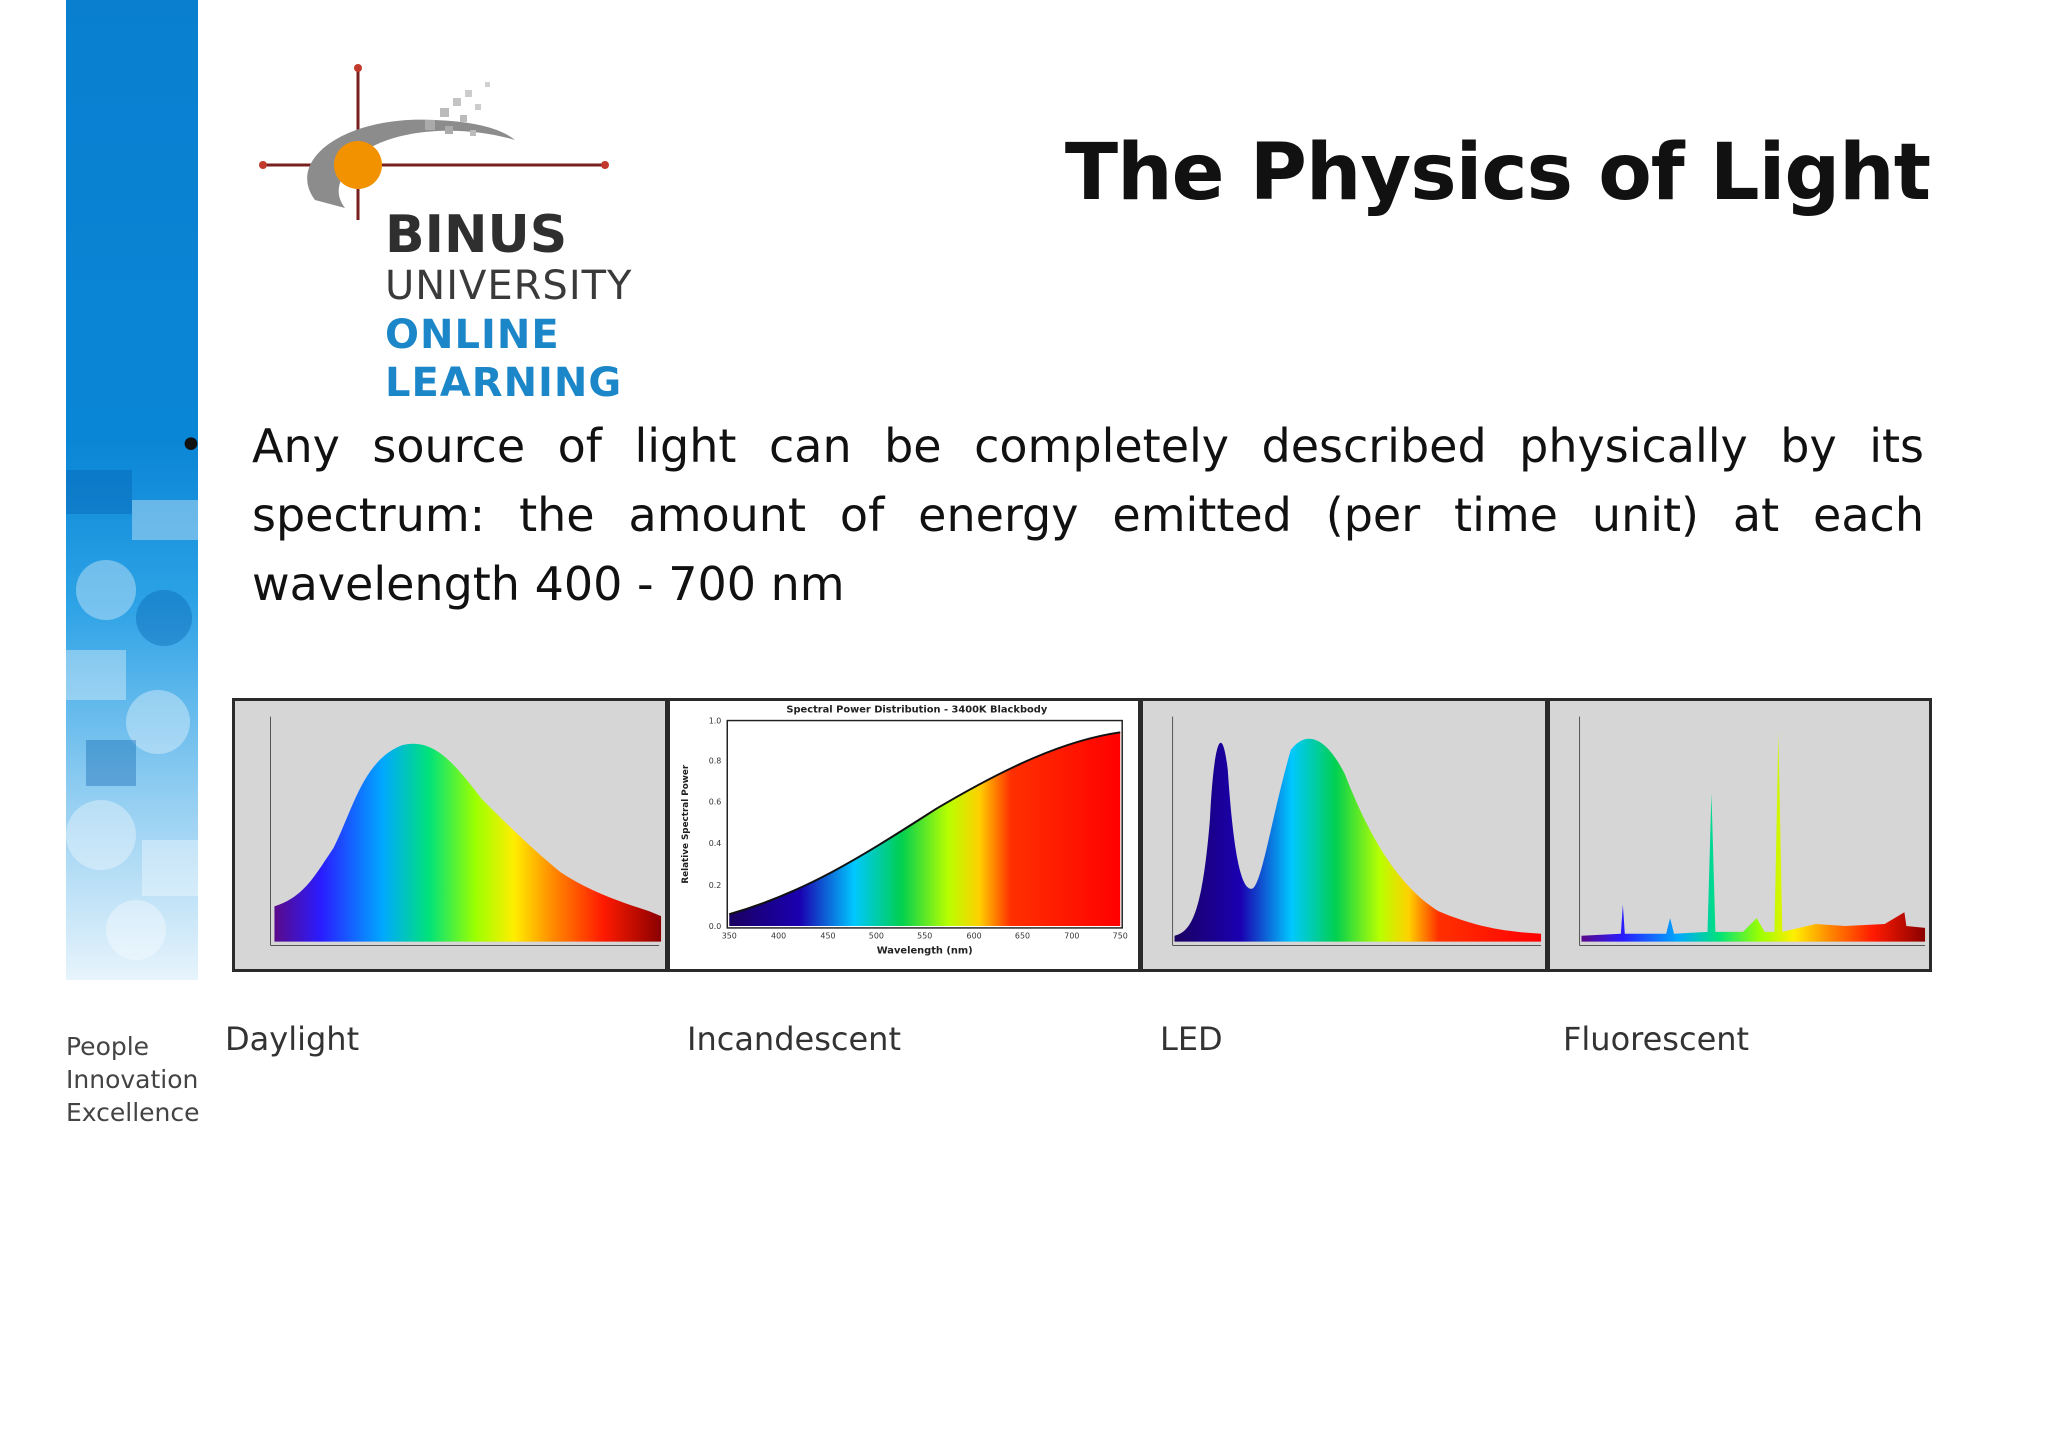 This screenshot has height=1450, width=2048. Describe the element at coordinates (974, 936) in the screenshot. I see `x-tick: 600` at that location.